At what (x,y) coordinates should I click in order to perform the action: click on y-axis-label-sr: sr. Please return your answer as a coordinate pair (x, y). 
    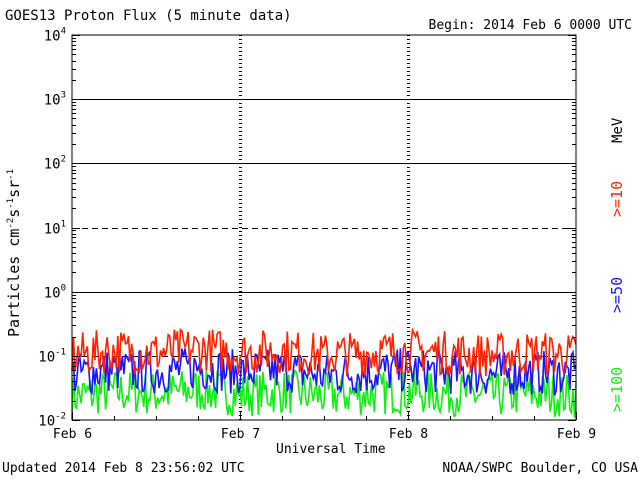
    Looking at the image, I should click on (14, 188).